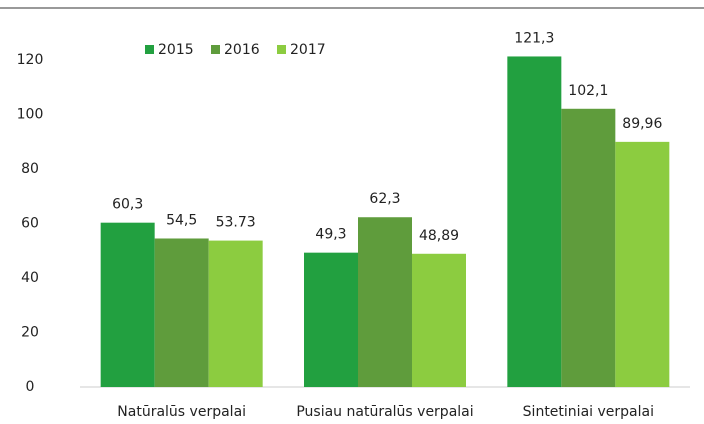 Image resolution: width=704 pixels, height=424 pixels. I want to click on value-label: 121,3, so click(534, 38).